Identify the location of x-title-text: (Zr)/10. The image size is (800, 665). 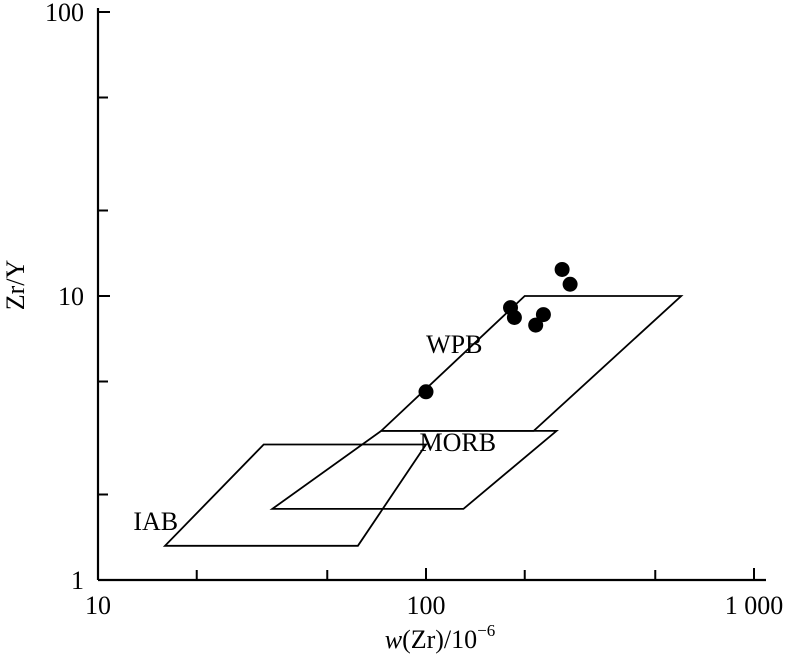
(439, 639).